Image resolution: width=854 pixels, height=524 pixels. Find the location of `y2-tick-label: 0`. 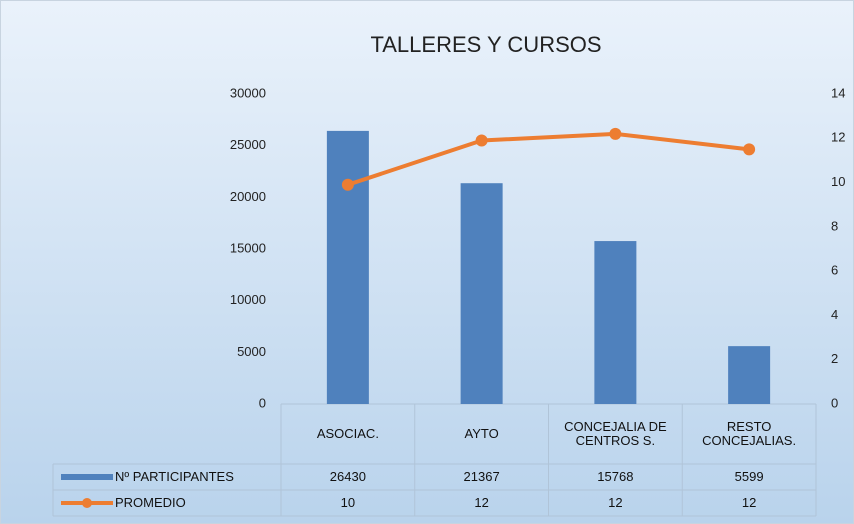

y2-tick-label: 0 is located at coordinates (834, 402).